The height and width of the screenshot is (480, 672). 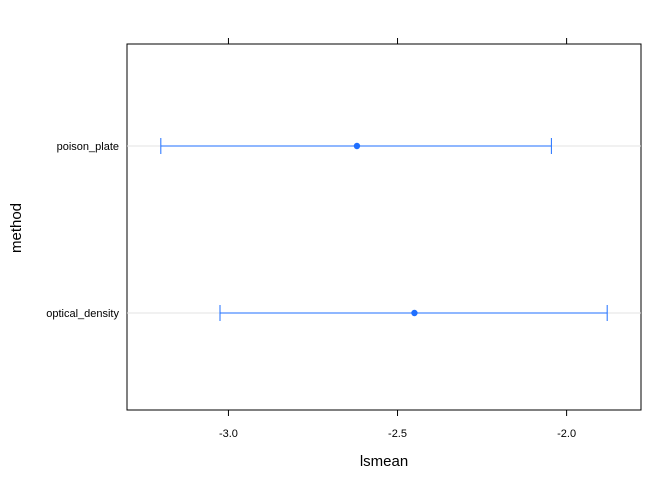 What do you see at coordinates (16, 228) in the screenshot?
I see `y-axis-title: method` at bounding box center [16, 228].